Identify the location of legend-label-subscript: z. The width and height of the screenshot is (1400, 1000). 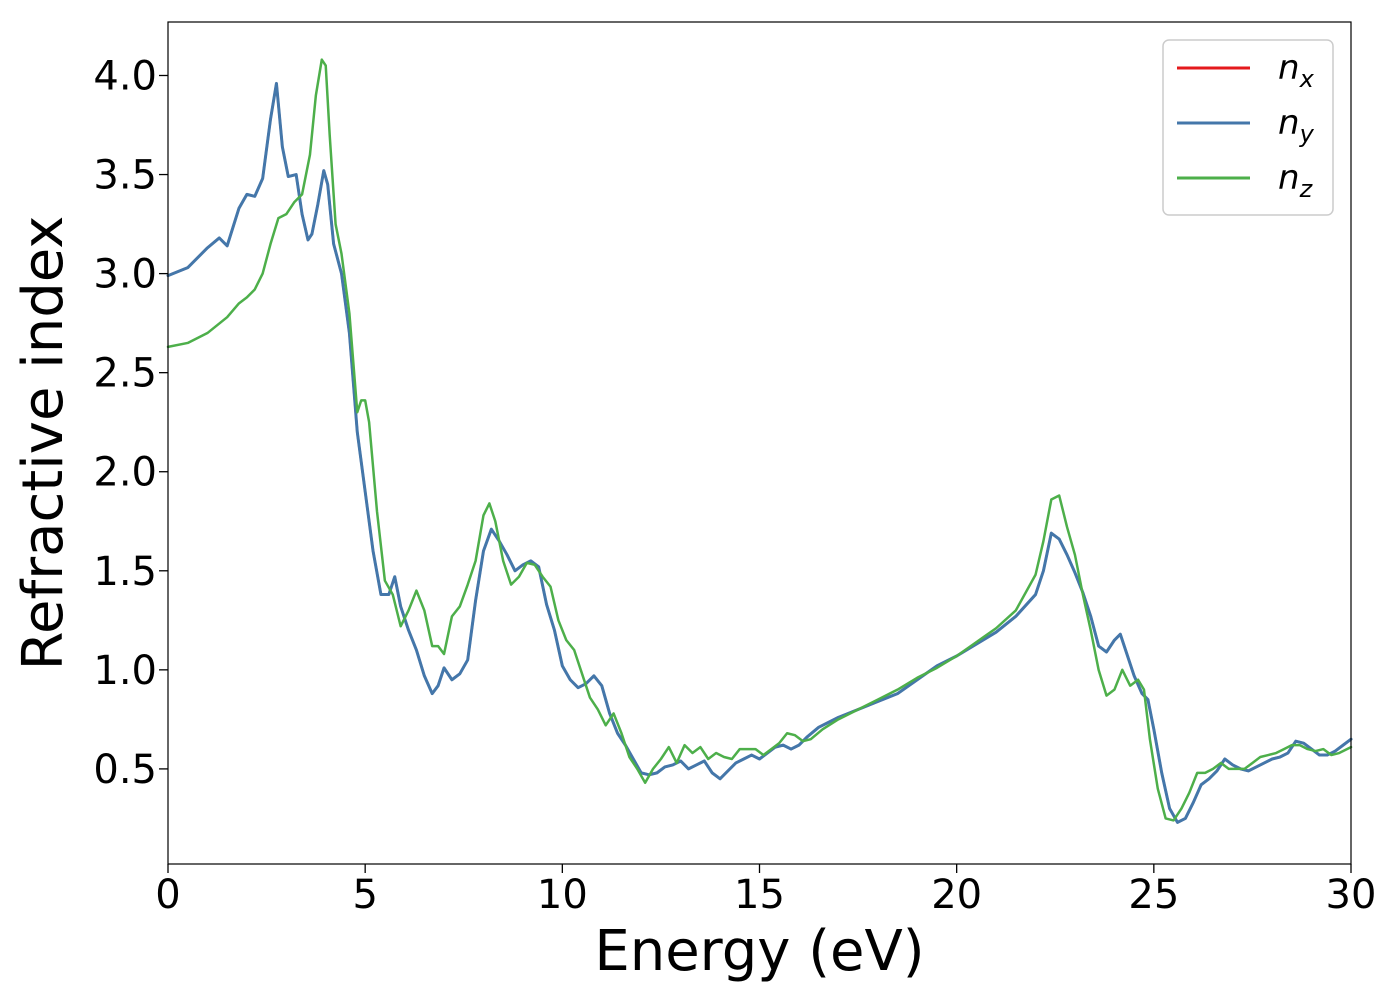
(1306, 189).